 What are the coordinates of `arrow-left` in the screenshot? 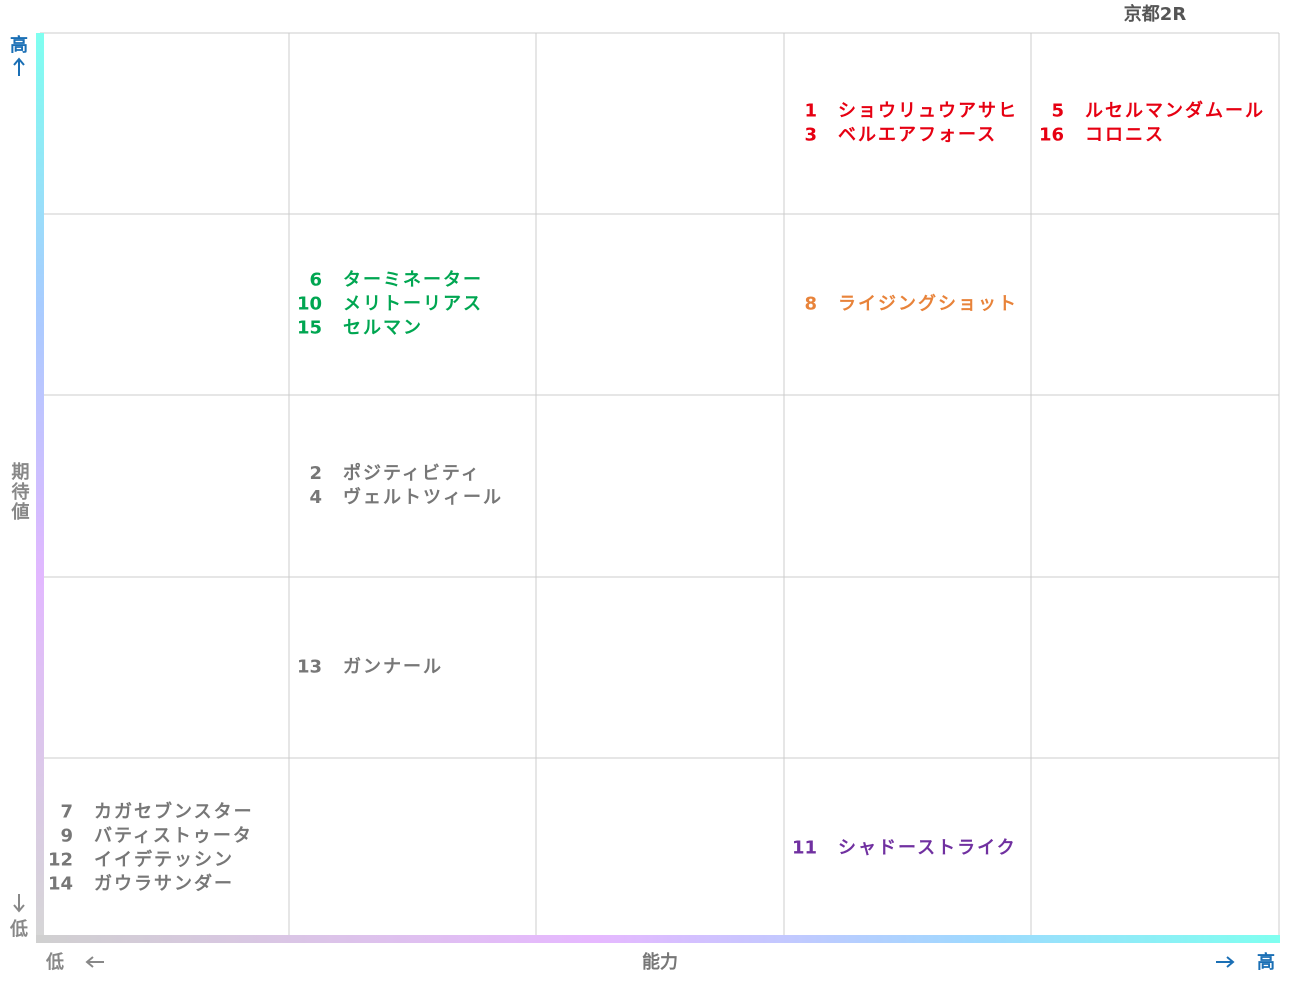 It's located at (94, 962).